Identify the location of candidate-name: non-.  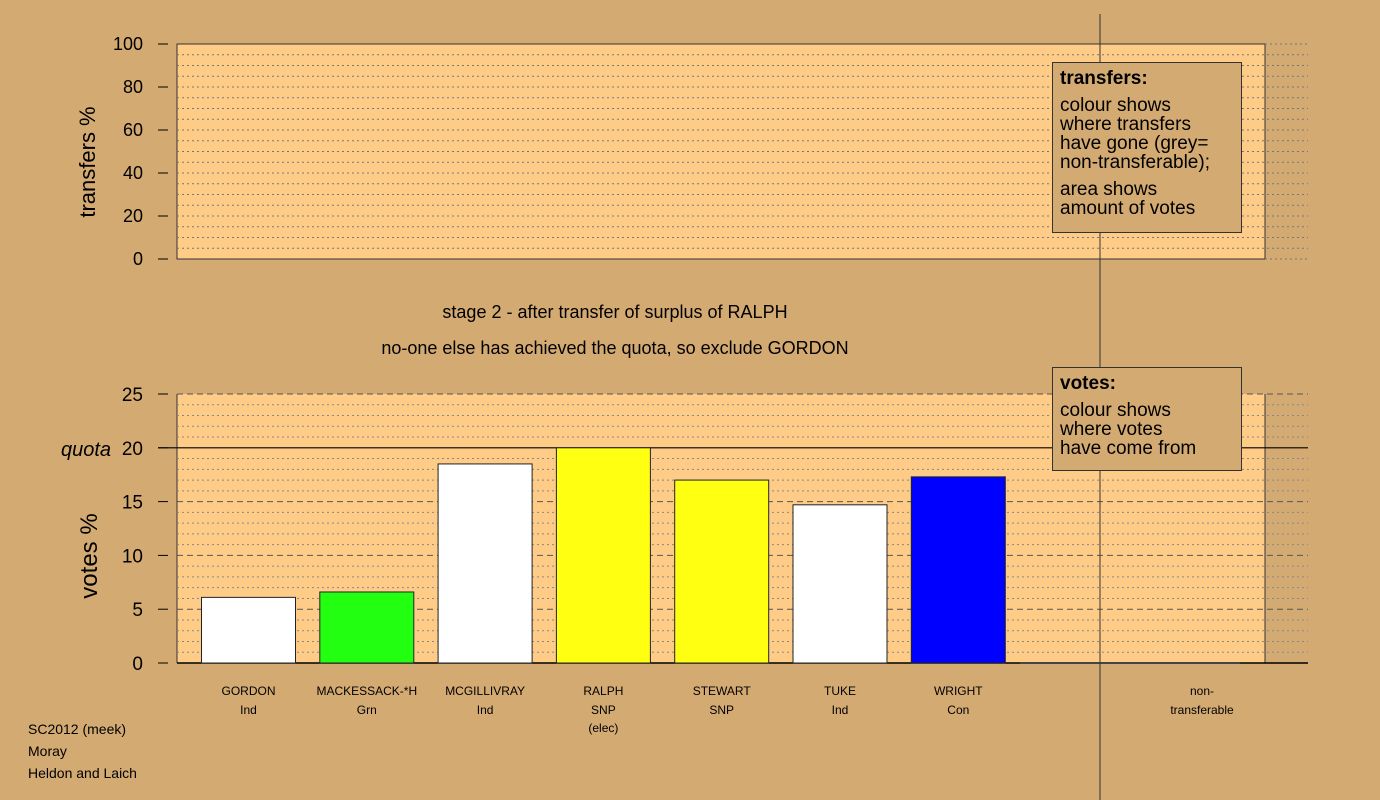
(1202, 691).